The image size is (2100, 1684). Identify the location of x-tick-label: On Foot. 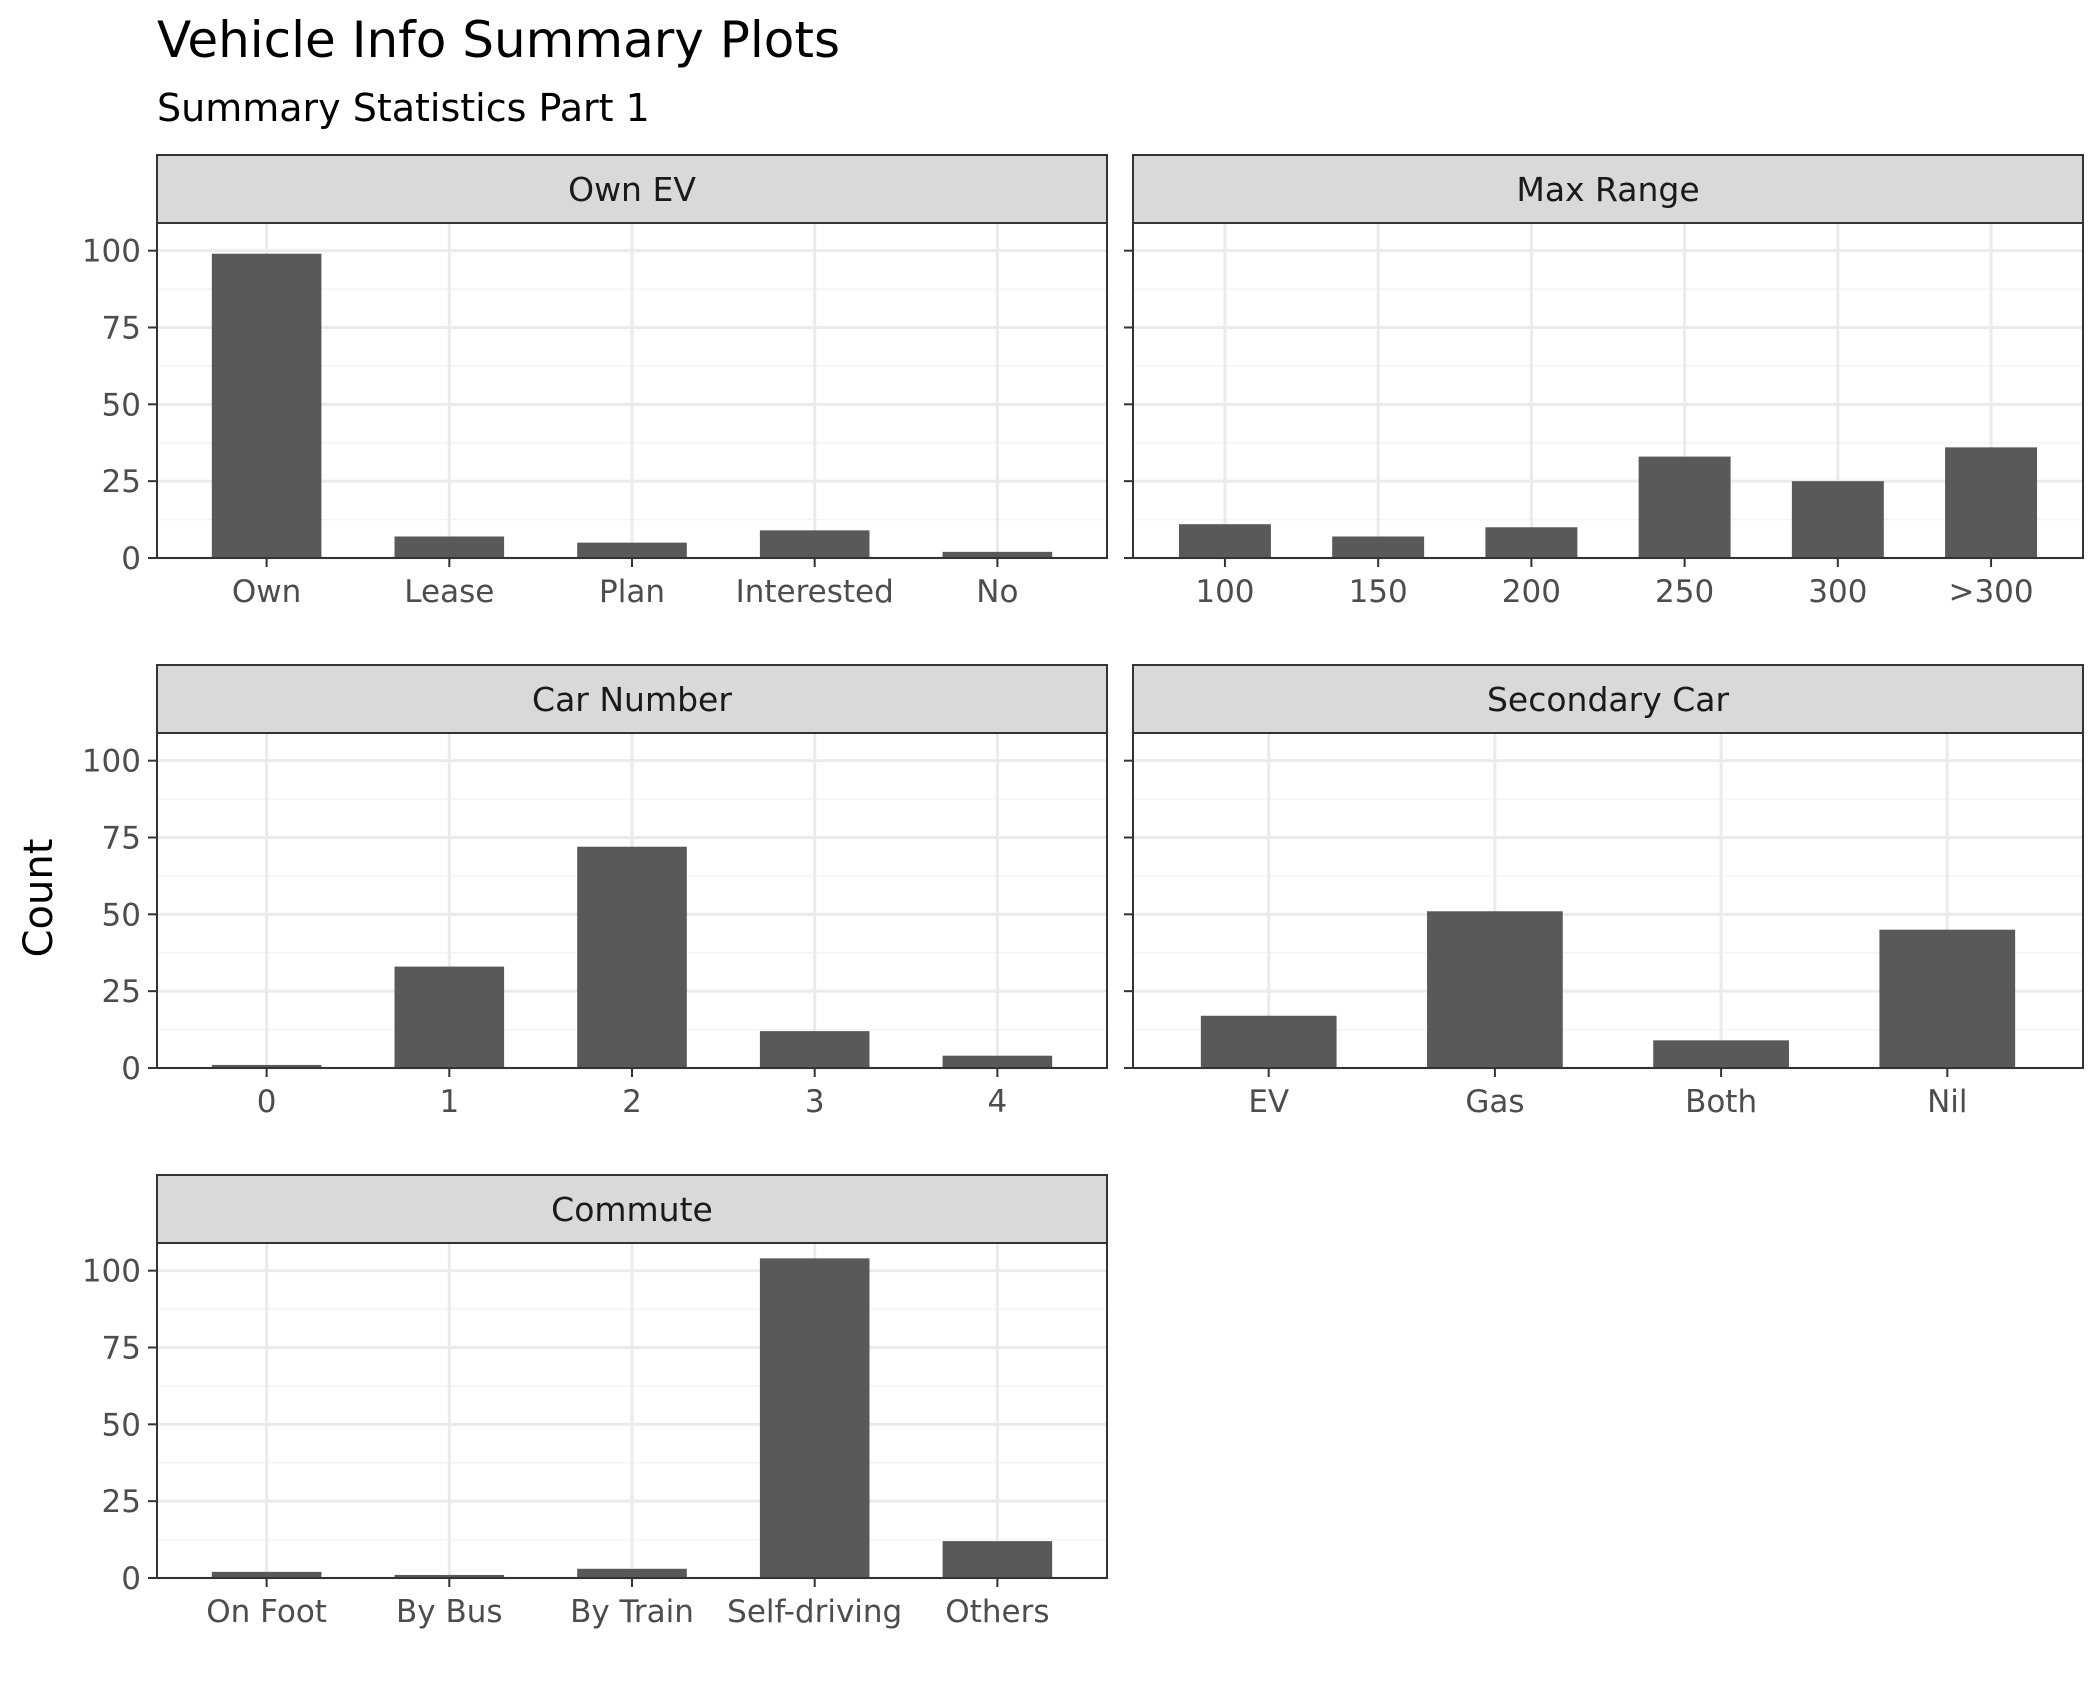
(266, 1612).